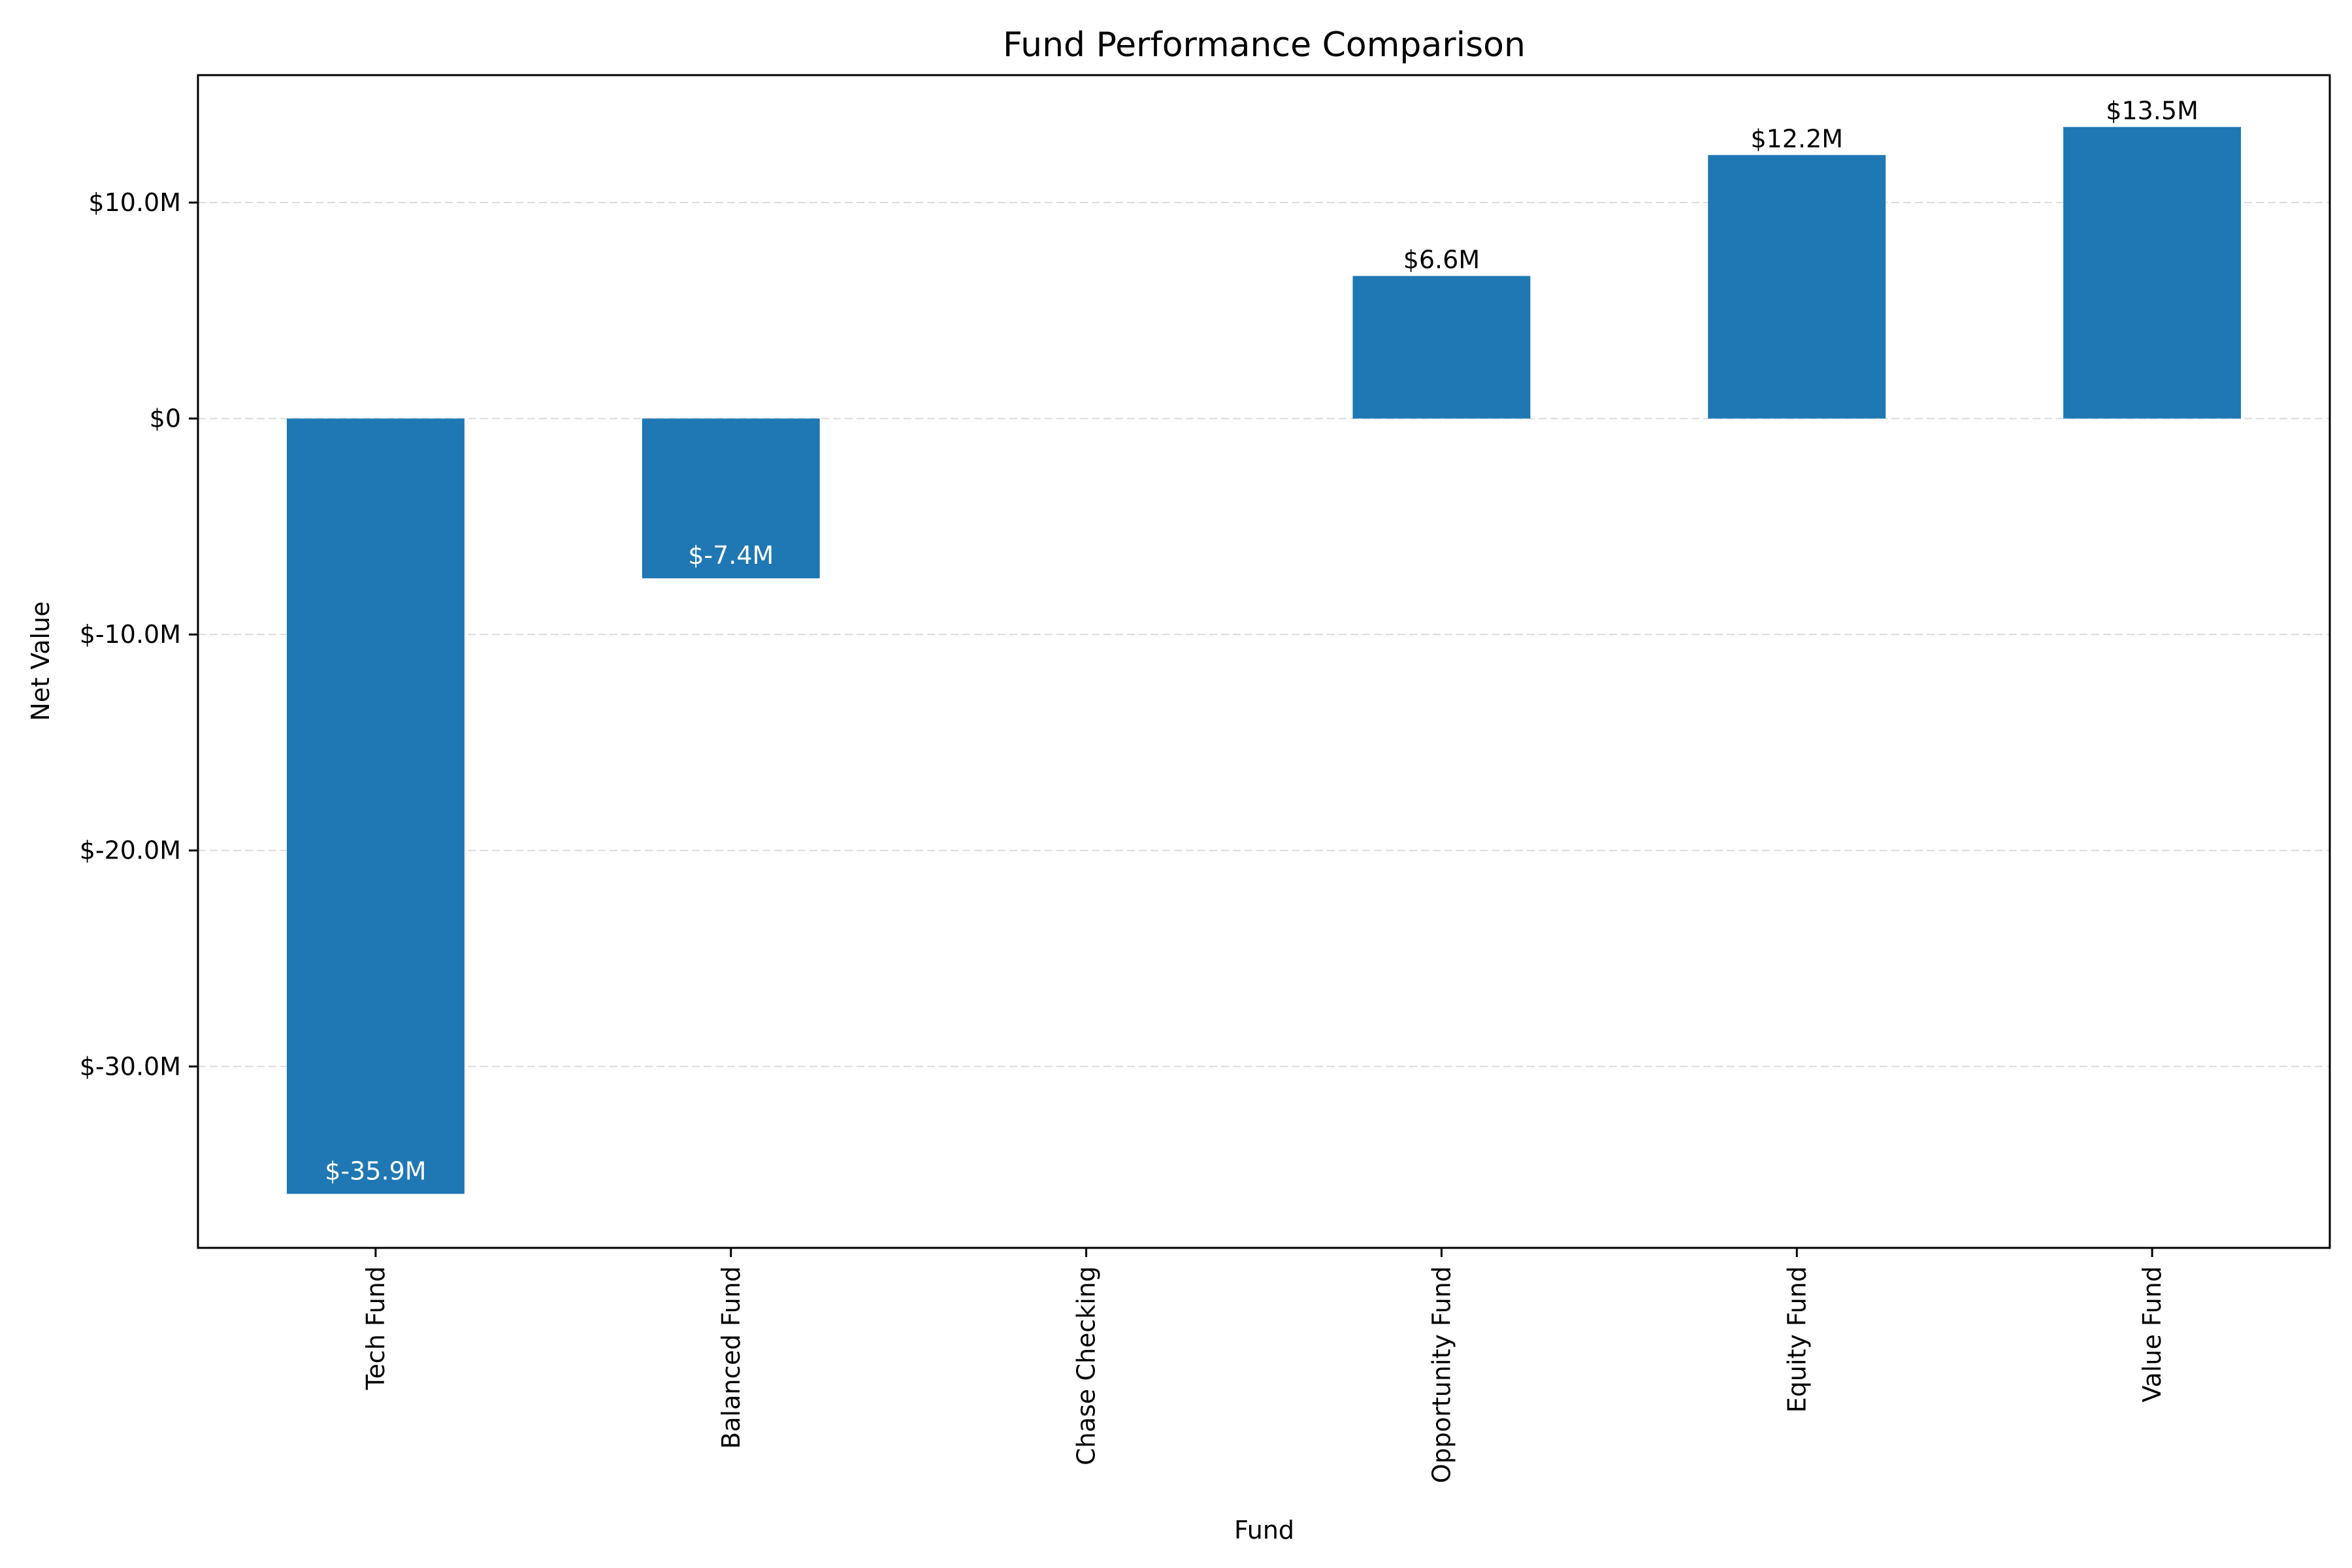 The image size is (2352, 1568). Describe the element at coordinates (1264, 1530) in the screenshot. I see `x-axis-label: Fund` at that location.